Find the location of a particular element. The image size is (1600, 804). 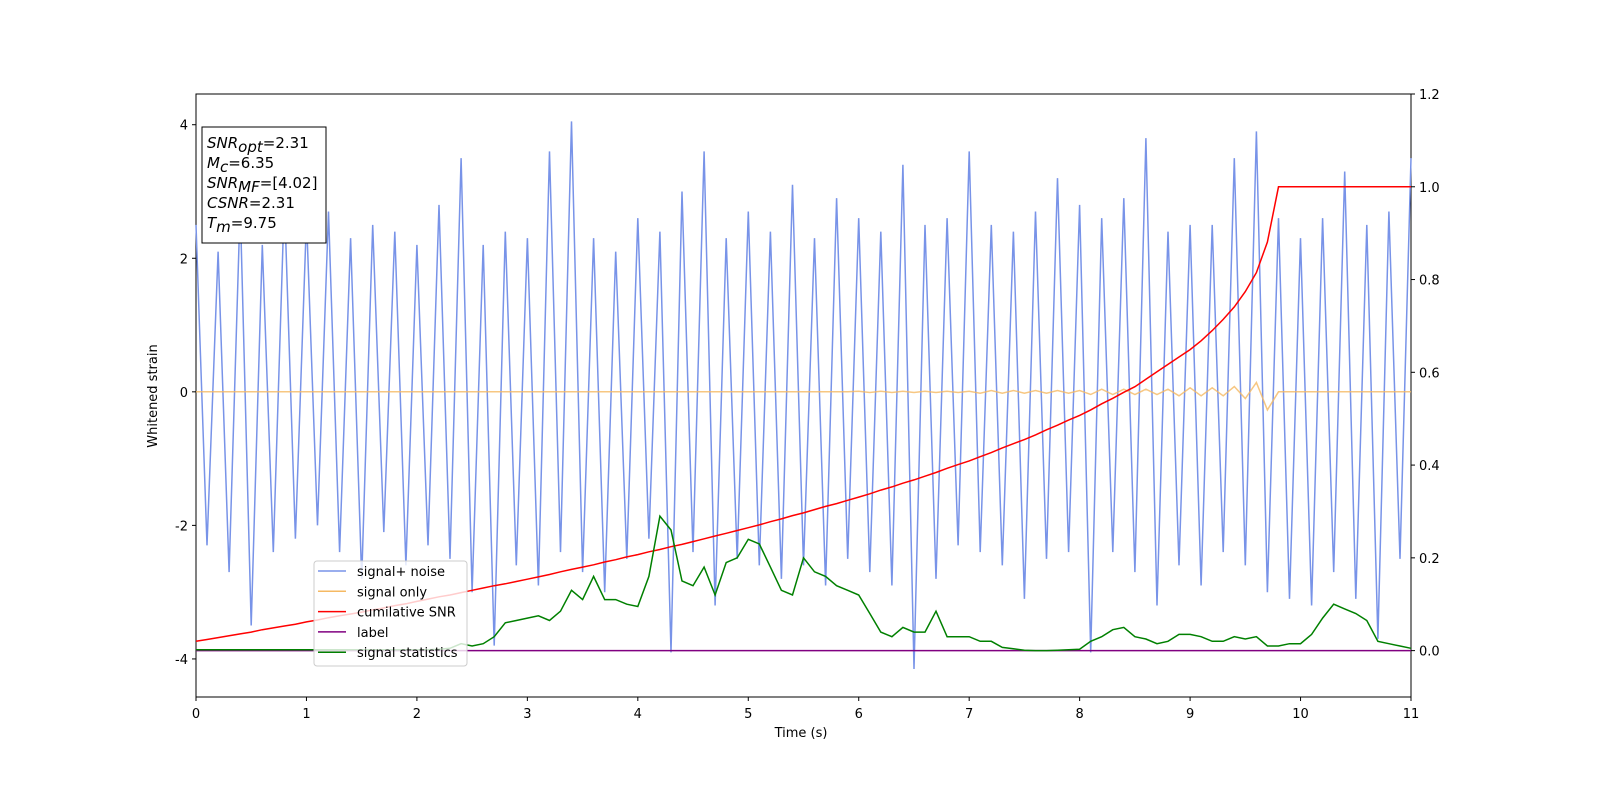

x-tick-label: 9 is located at coordinates (1190, 714).